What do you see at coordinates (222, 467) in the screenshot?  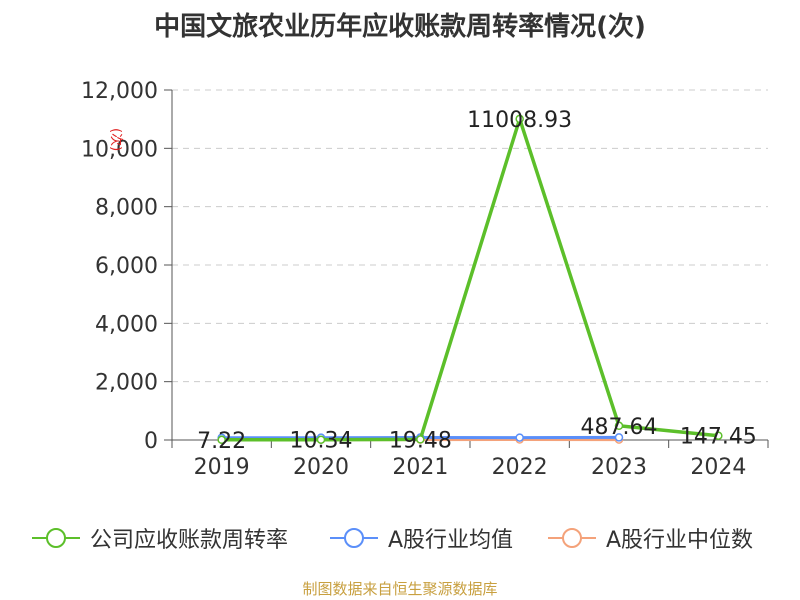 I see `x-tick-label: 2019` at bounding box center [222, 467].